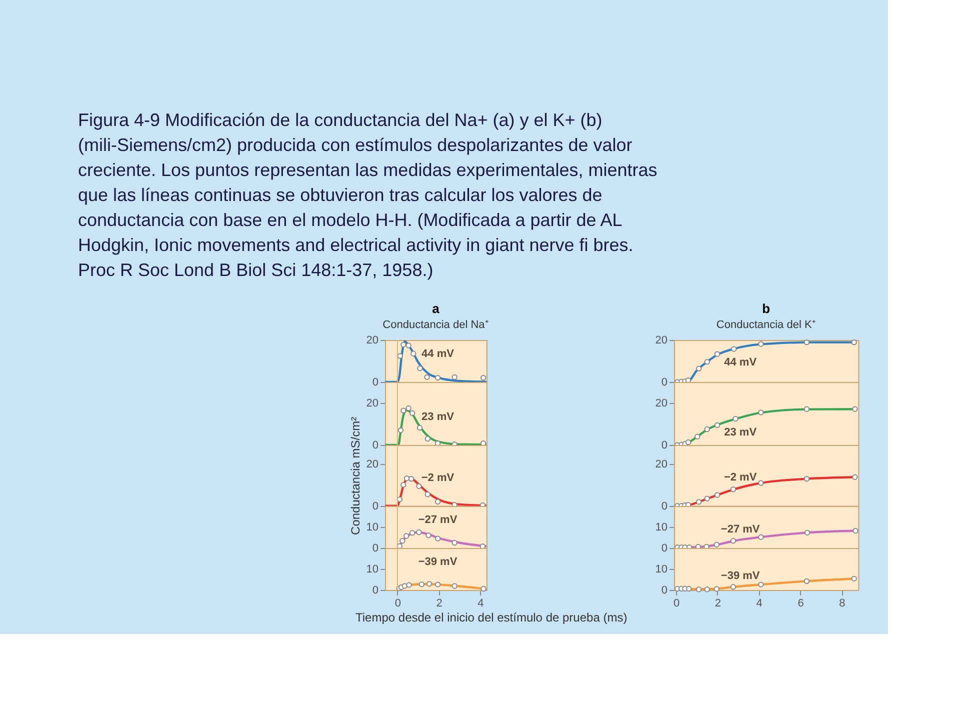 The height and width of the screenshot is (720, 960). I want to click on y-axis-title: Conductancia mS/cm², so click(355, 475).